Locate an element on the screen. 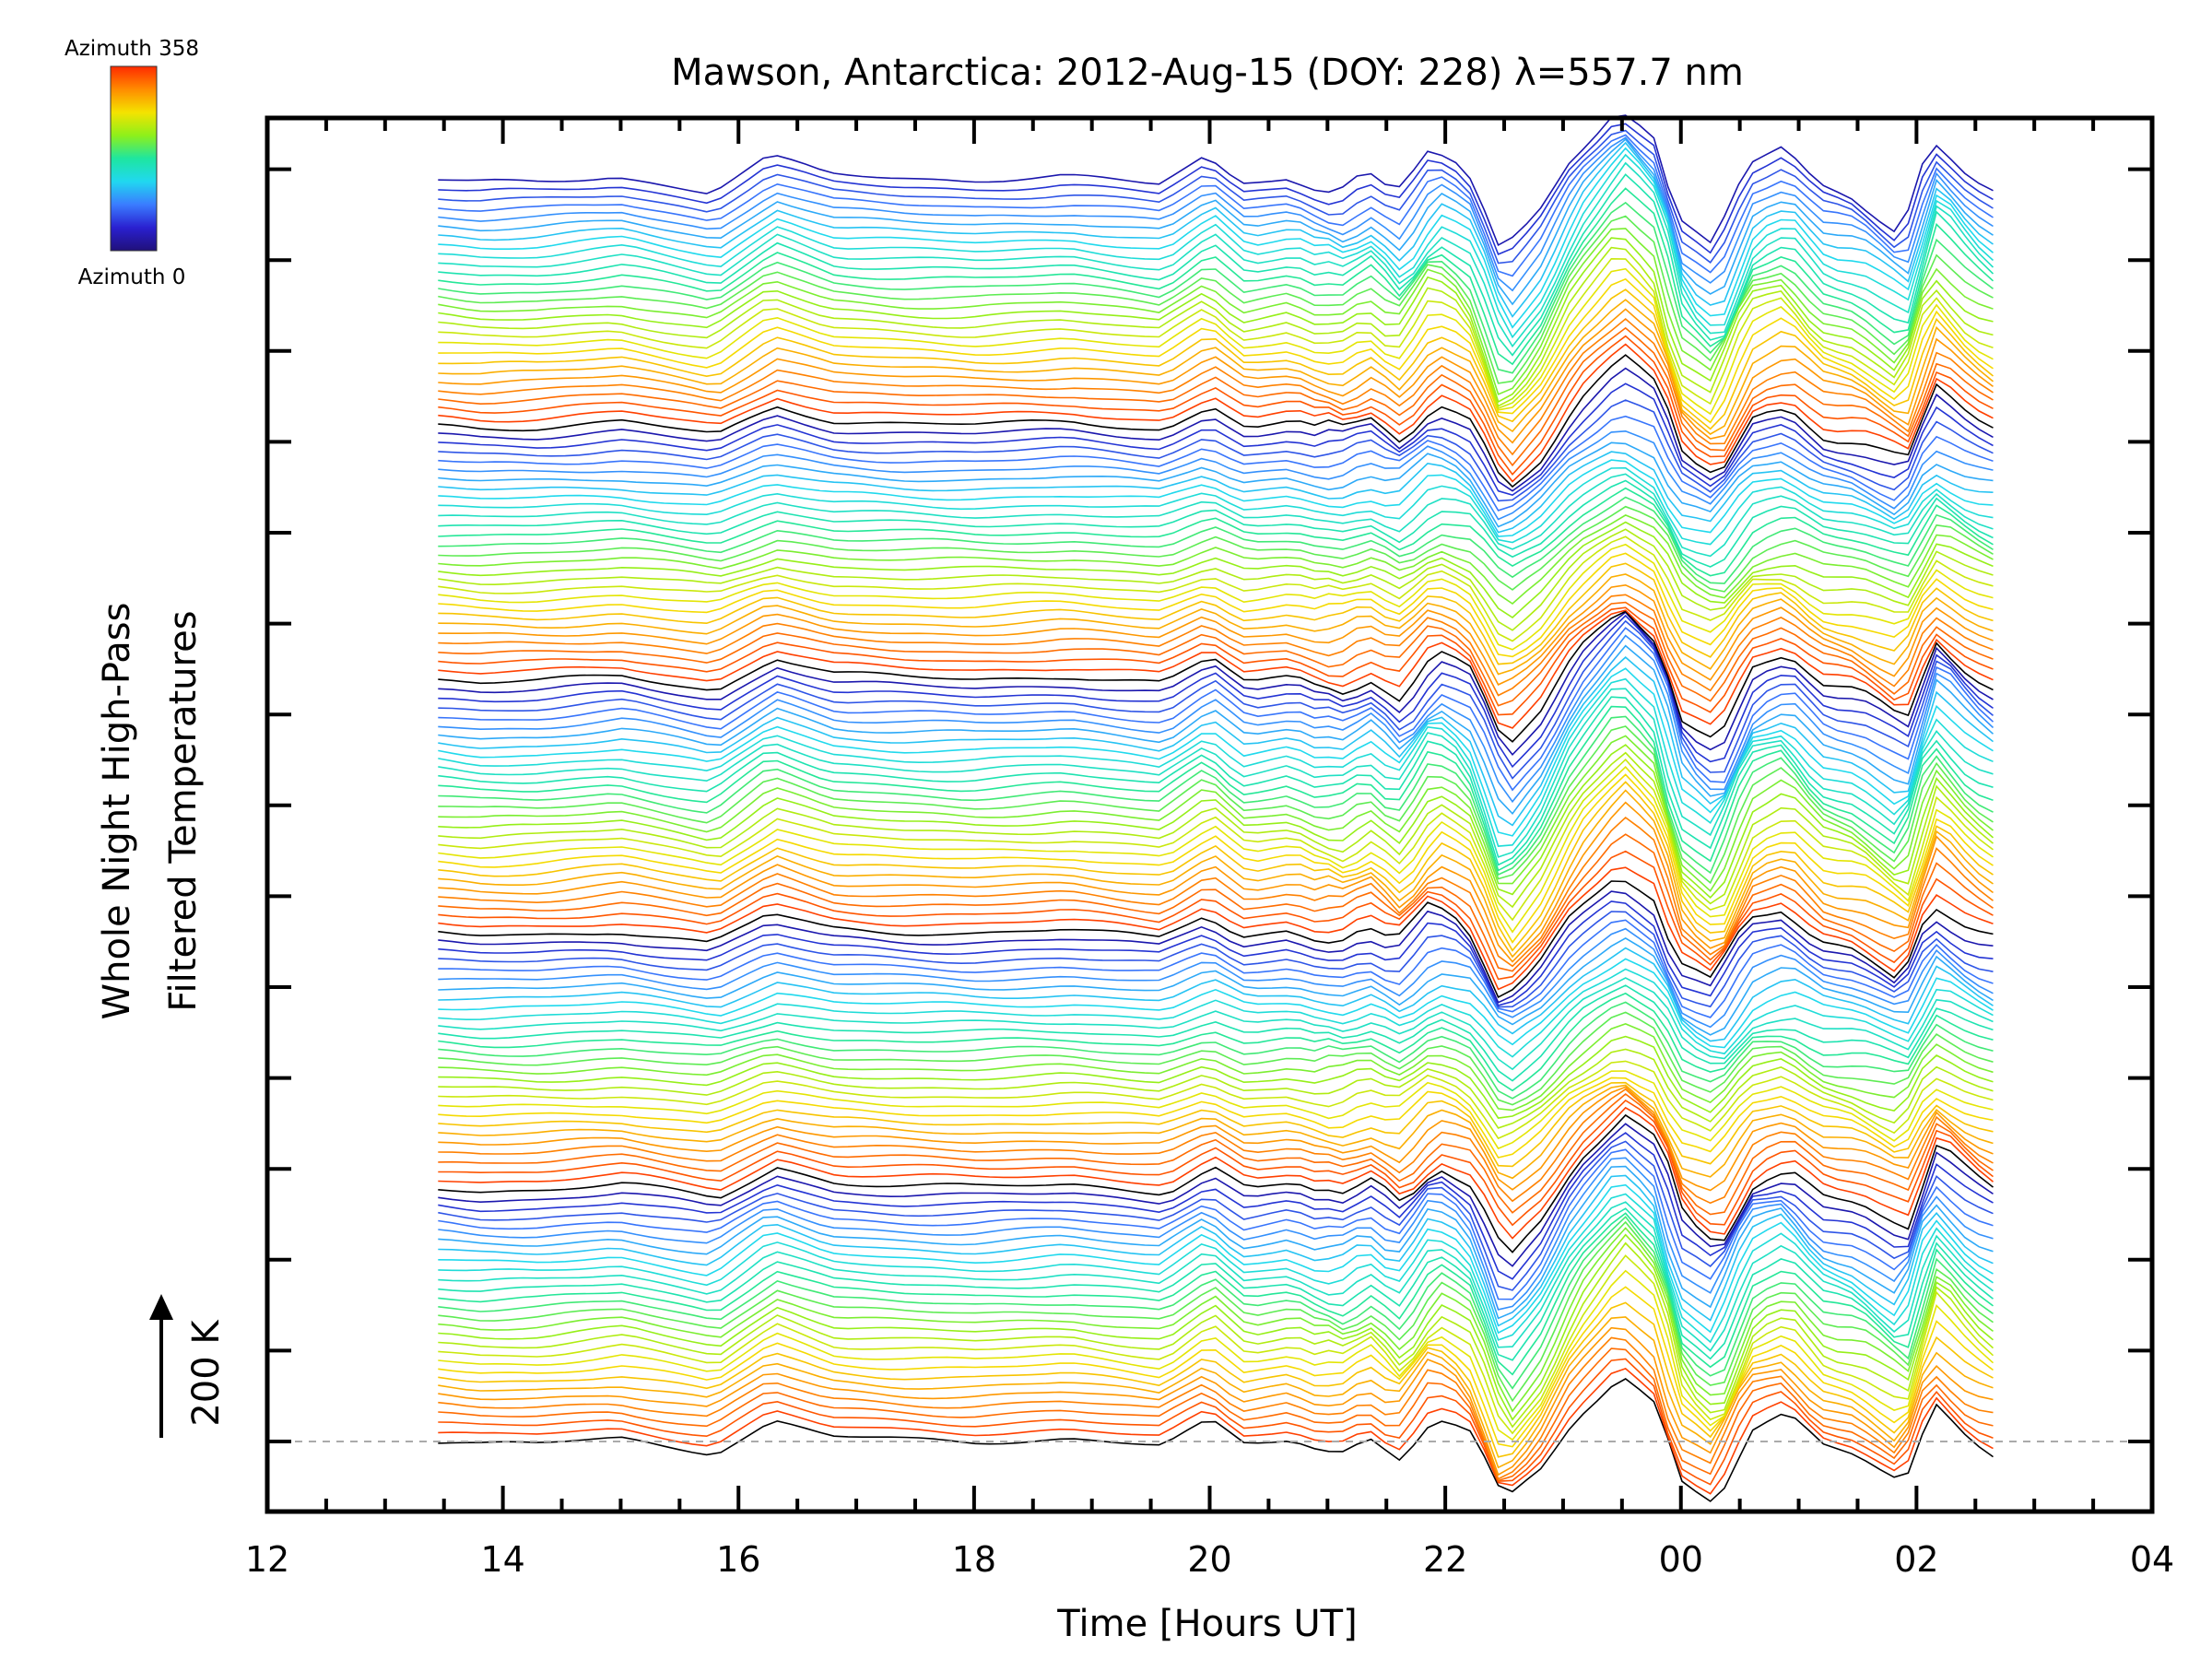 The width and height of the screenshot is (2212, 1659). y-axis-label-line2: Filtered Temperatures is located at coordinates (183, 810).